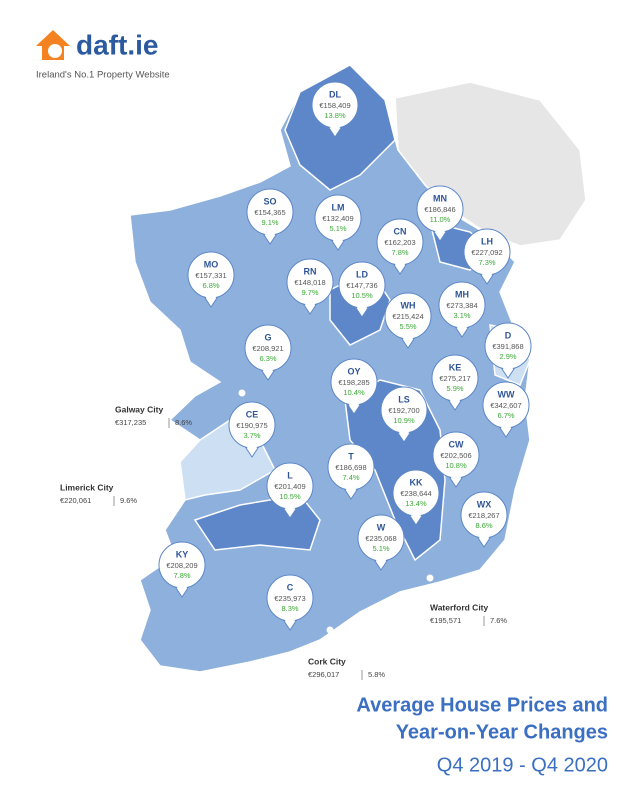 The image size is (630, 794). Describe the element at coordinates (75, 500) in the screenshot. I see `city-price: €220,061` at that location.